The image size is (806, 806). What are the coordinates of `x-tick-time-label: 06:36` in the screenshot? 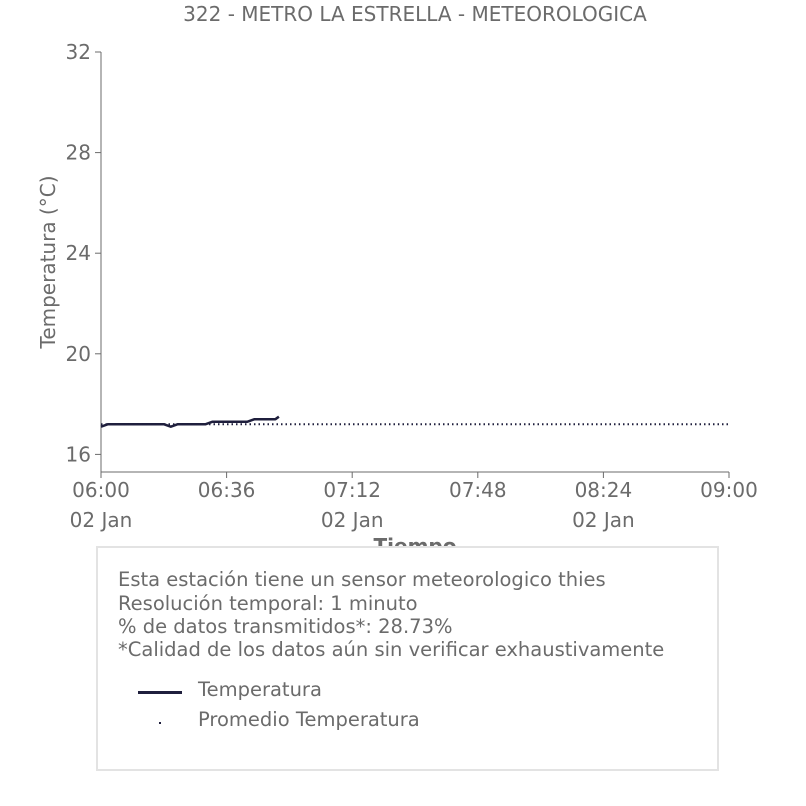 It's located at (227, 490).